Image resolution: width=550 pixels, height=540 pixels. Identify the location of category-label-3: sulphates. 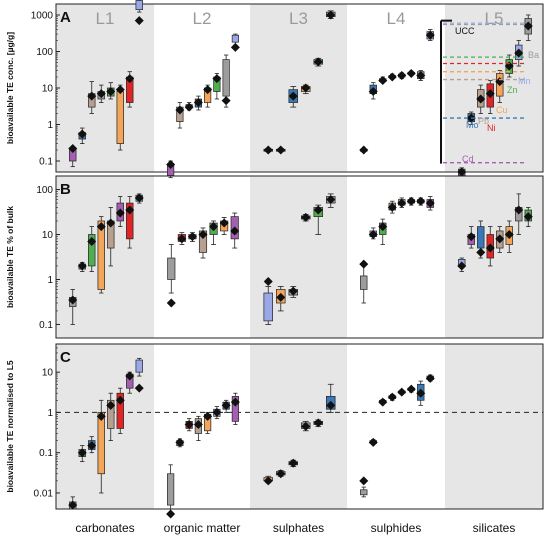
(298, 528).